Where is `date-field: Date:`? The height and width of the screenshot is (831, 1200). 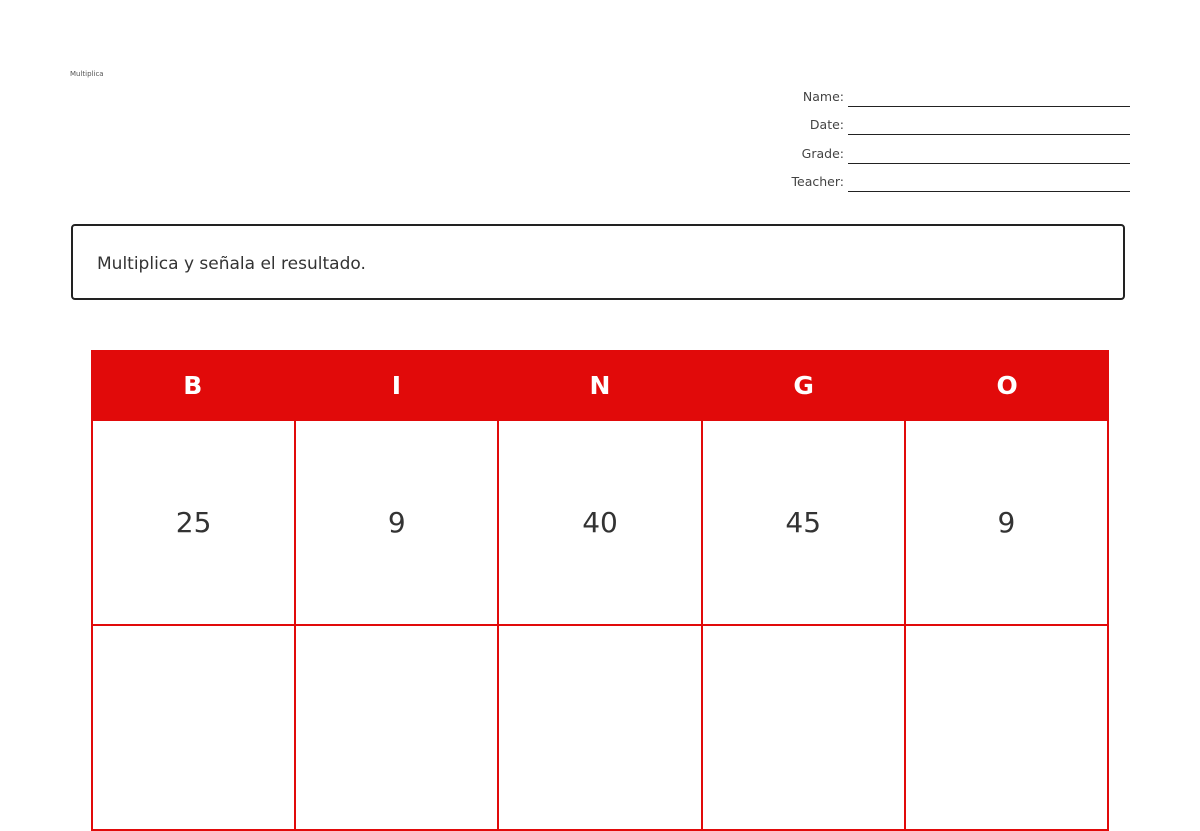
date-field: Date: is located at coordinates (945, 120).